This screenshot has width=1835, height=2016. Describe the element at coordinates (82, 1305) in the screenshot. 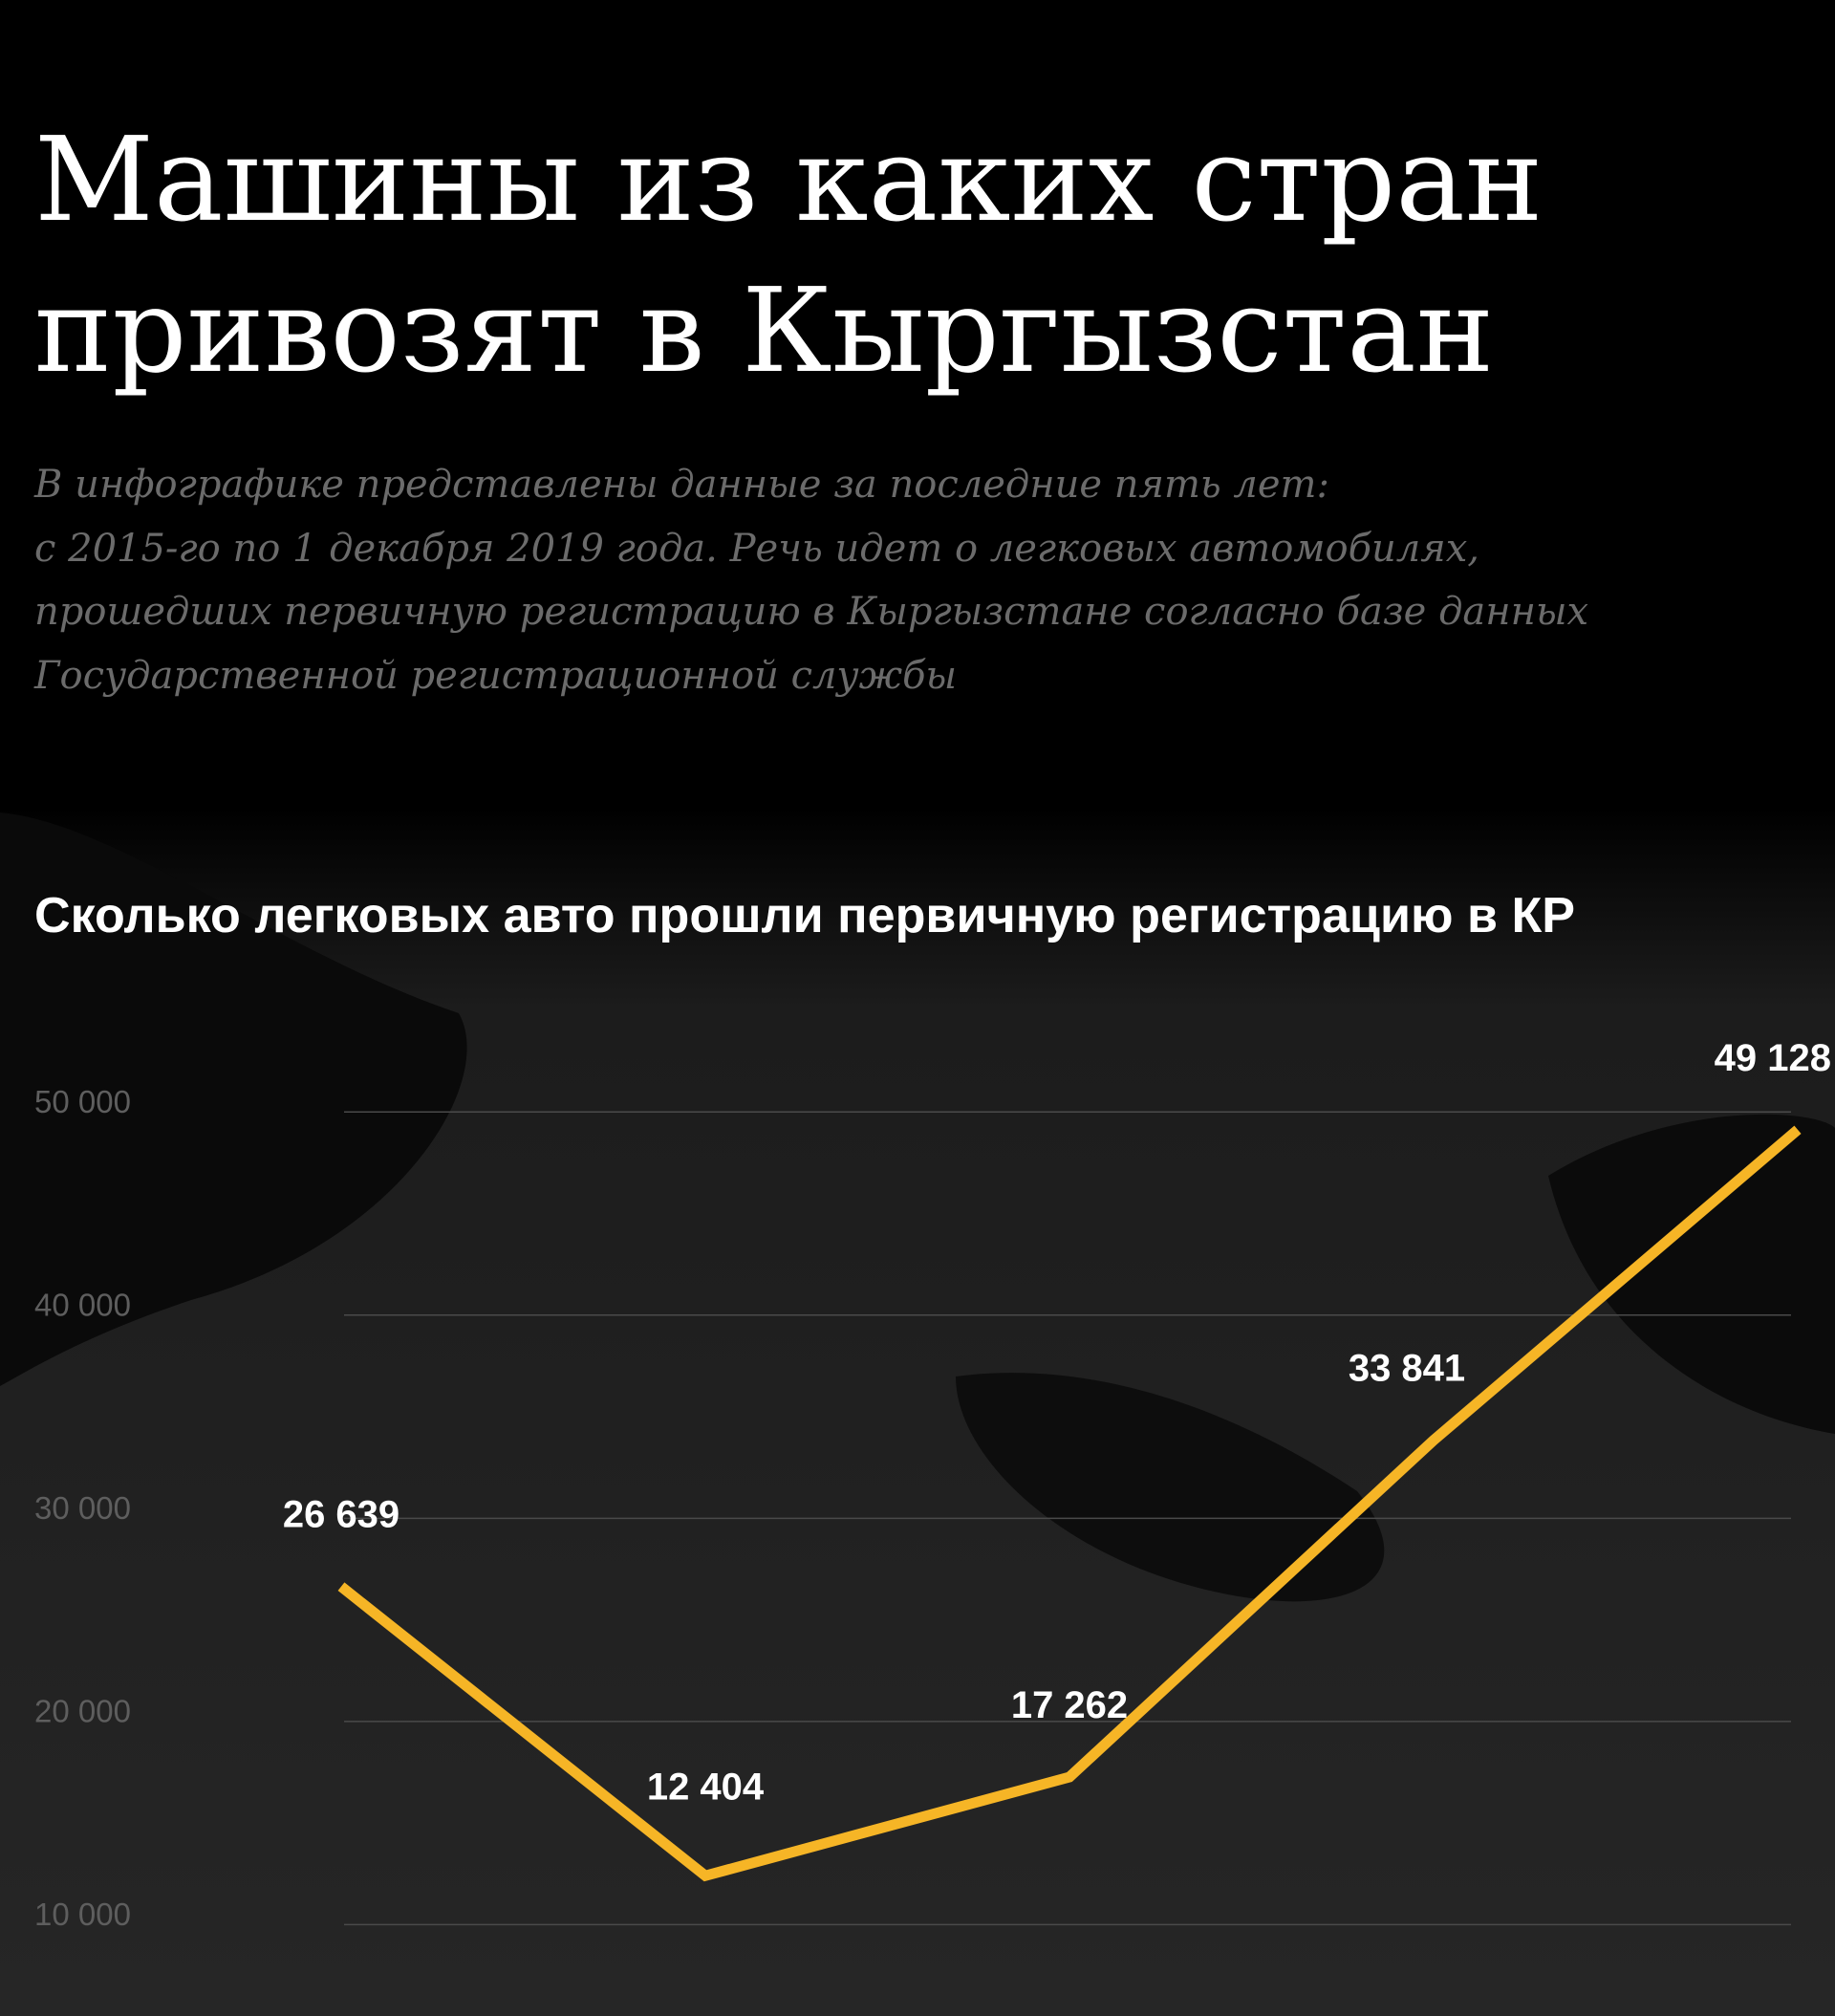

I see `y-tick-label: 40 000` at that location.